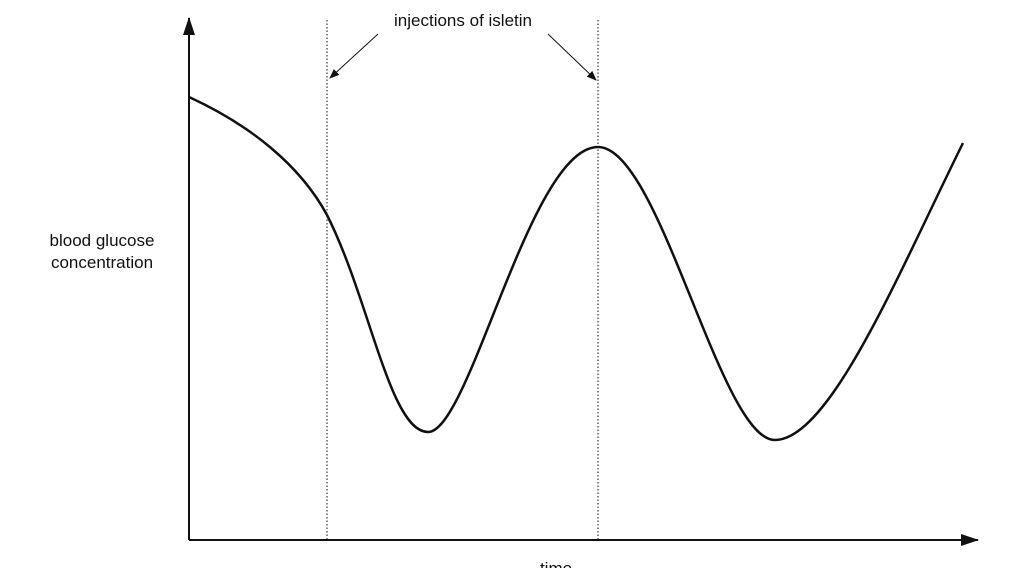 This screenshot has width=1032, height=573. I want to click on x-axis-label: time, so click(556, 563).